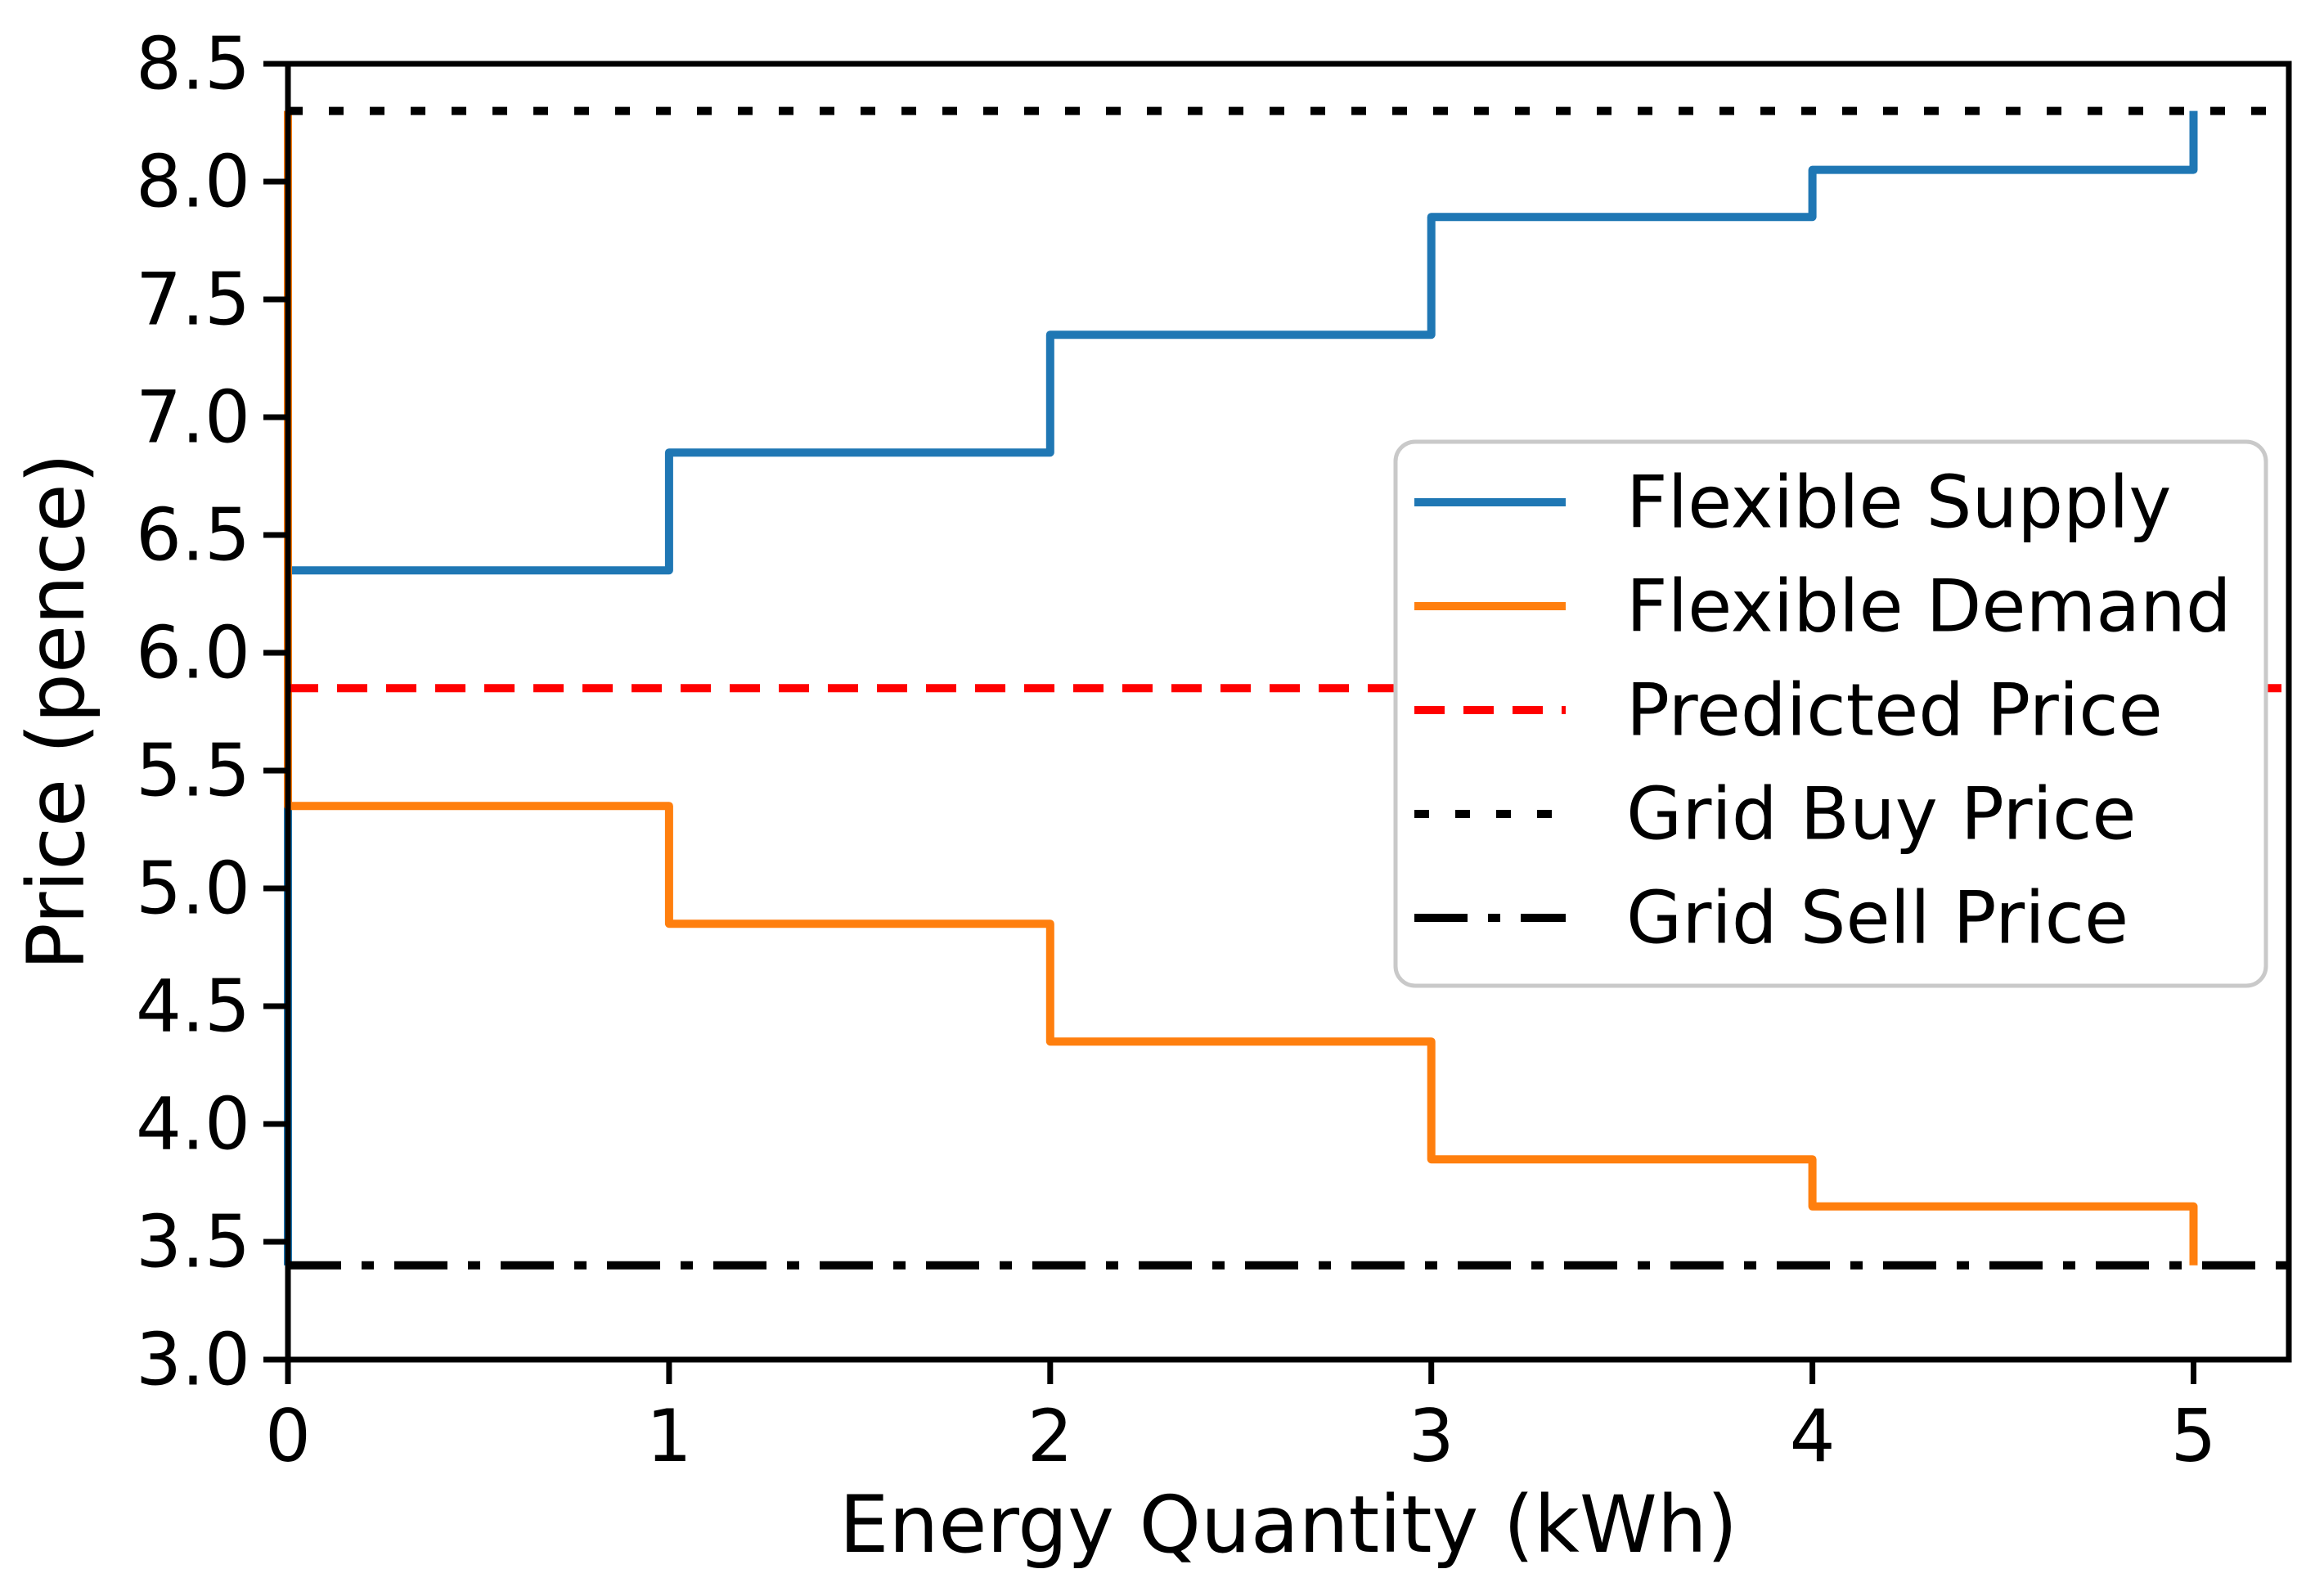 This screenshot has height=1596, width=2324. What do you see at coordinates (1899, 503) in the screenshot?
I see `legend-label-flexible-supply: Flexible Supply` at bounding box center [1899, 503].